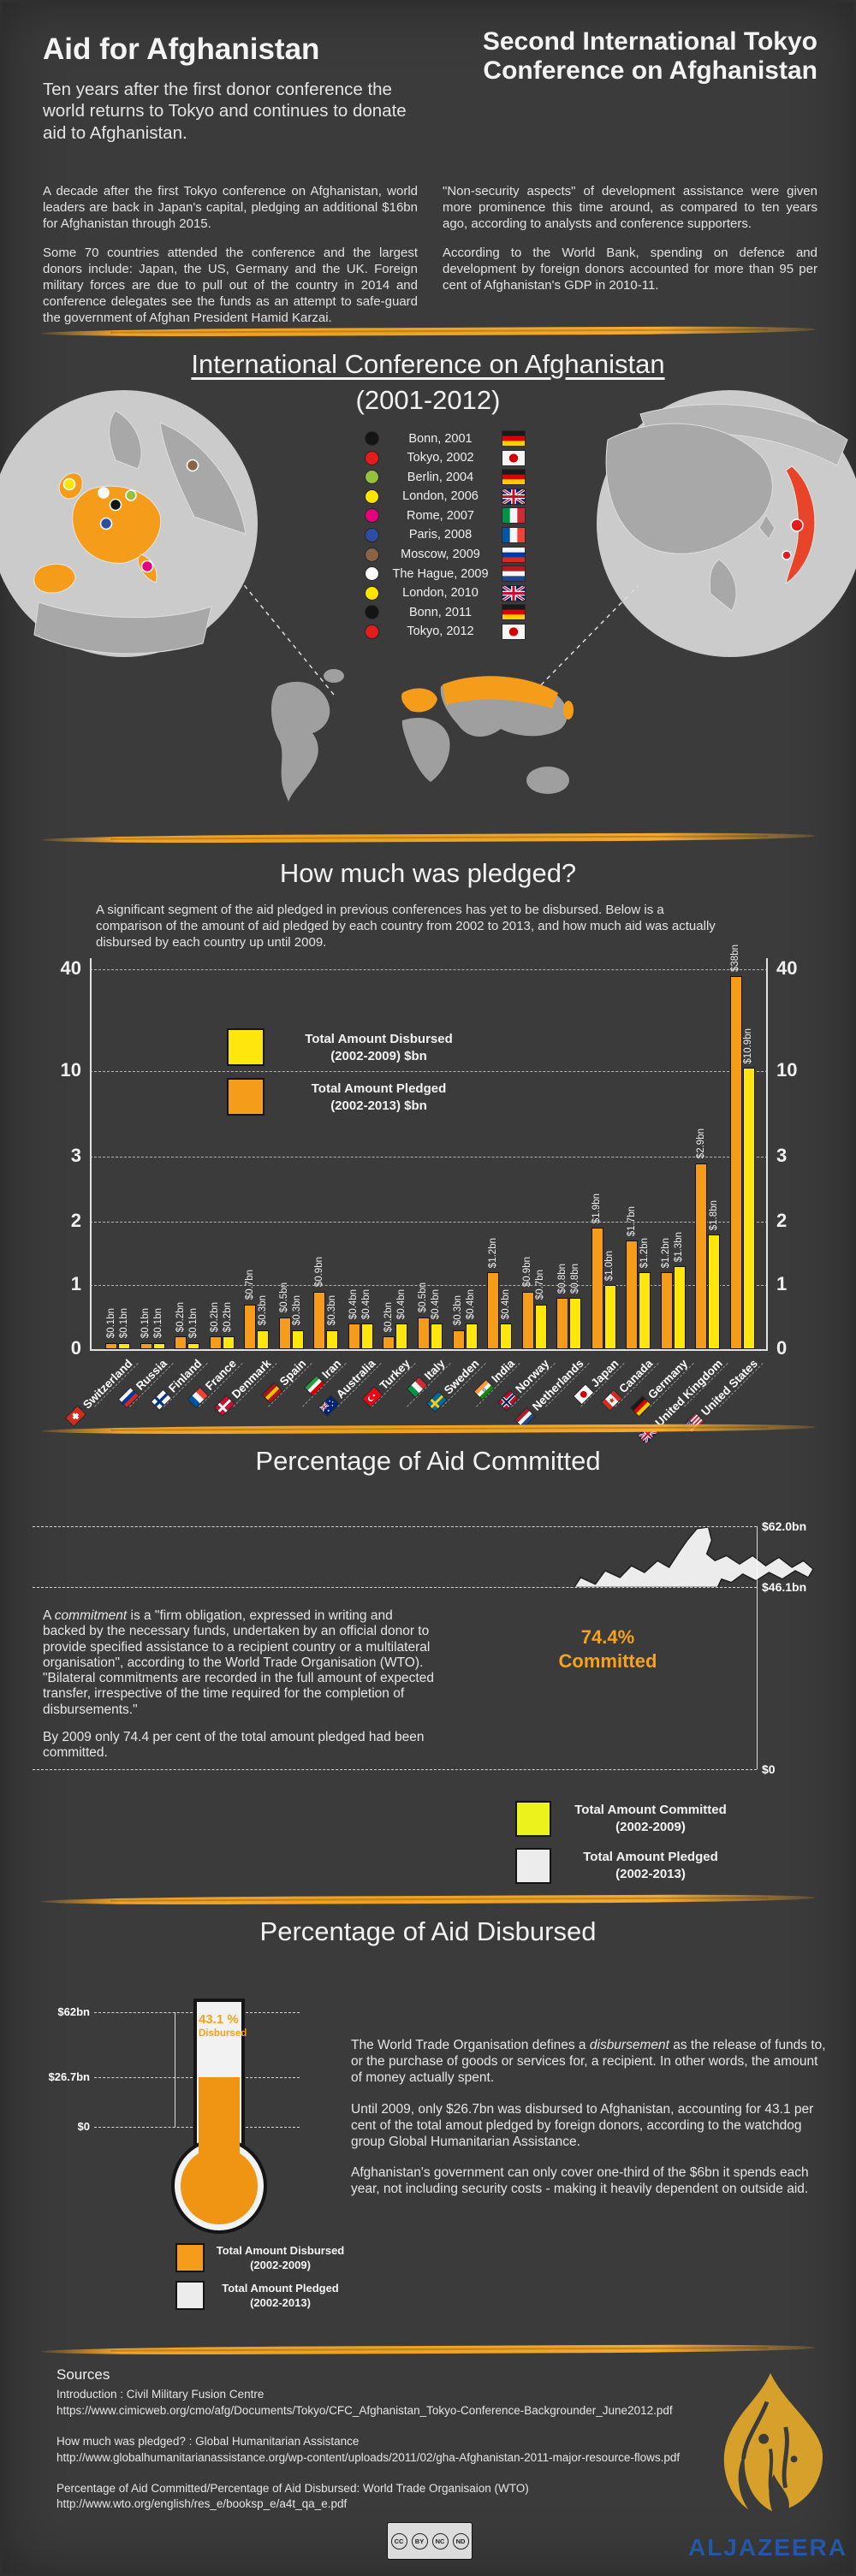 This screenshot has height=2576, width=856. Describe the element at coordinates (514, 574) in the screenshot. I see `flag-nl-icon` at that location.